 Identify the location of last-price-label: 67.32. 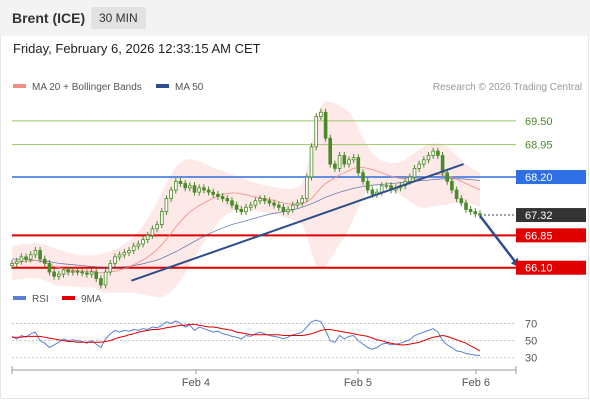
(539, 216).